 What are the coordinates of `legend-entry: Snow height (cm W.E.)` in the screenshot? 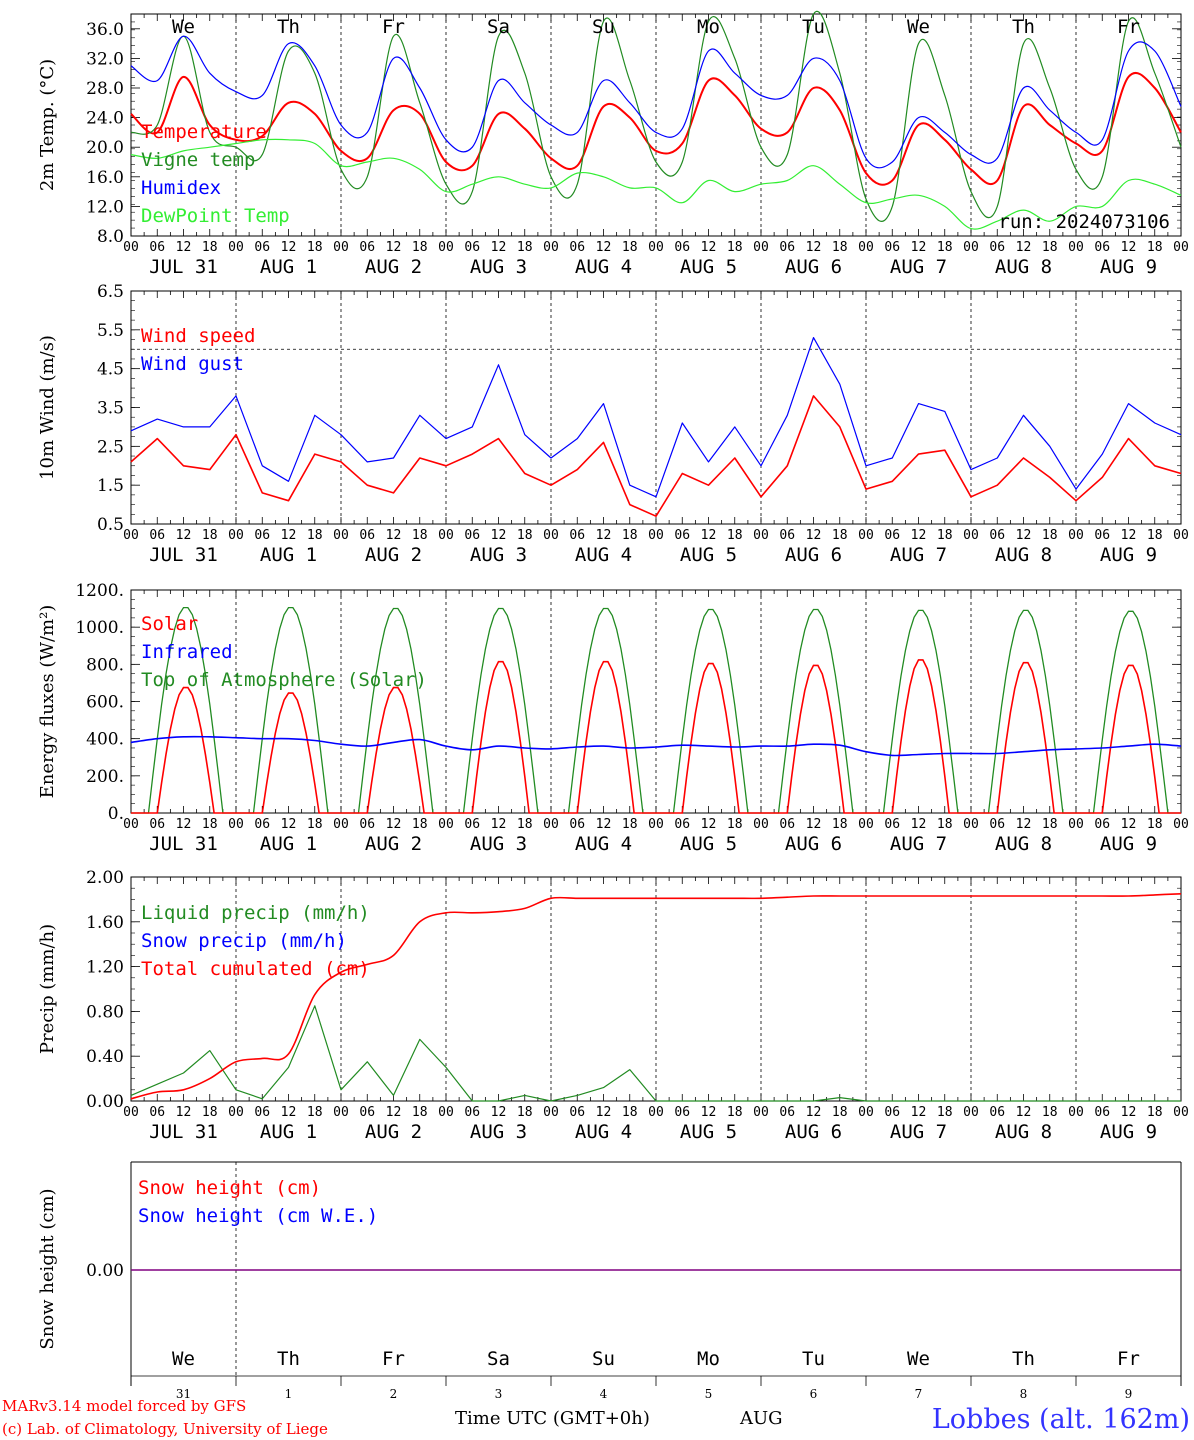 It's located at (258, 1216).